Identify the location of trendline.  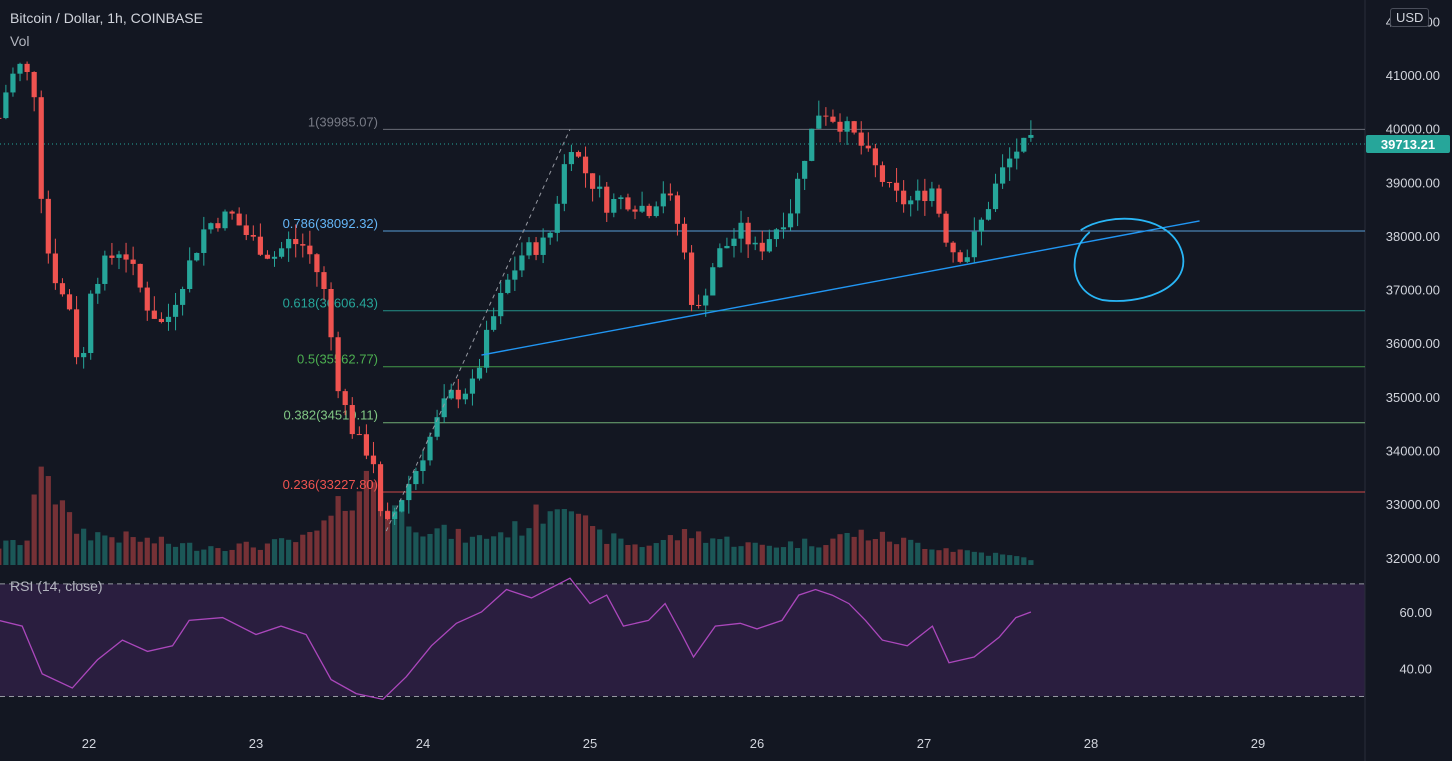
(840, 288).